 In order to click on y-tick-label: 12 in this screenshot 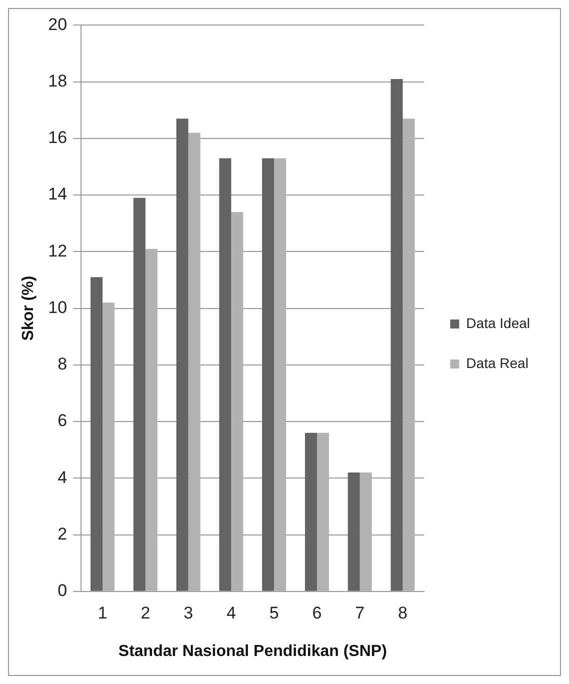, I will do `click(58, 250)`.